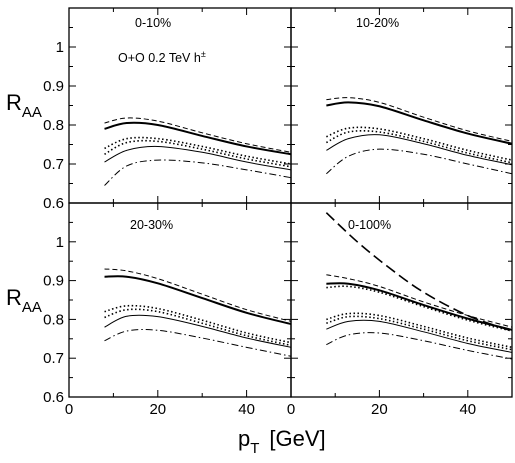 The height and width of the screenshot is (463, 515). What do you see at coordinates (53, 397) in the screenshot?
I see `y-tick-label-bottom: 0.6` at bounding box center [53, 397].